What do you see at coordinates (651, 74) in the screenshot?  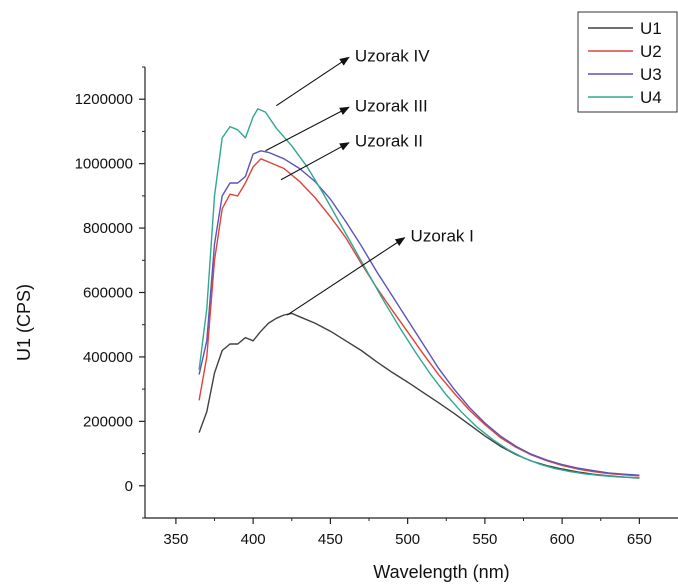 I see `legend-label-u3: U3` at bounding box center [651, 74].